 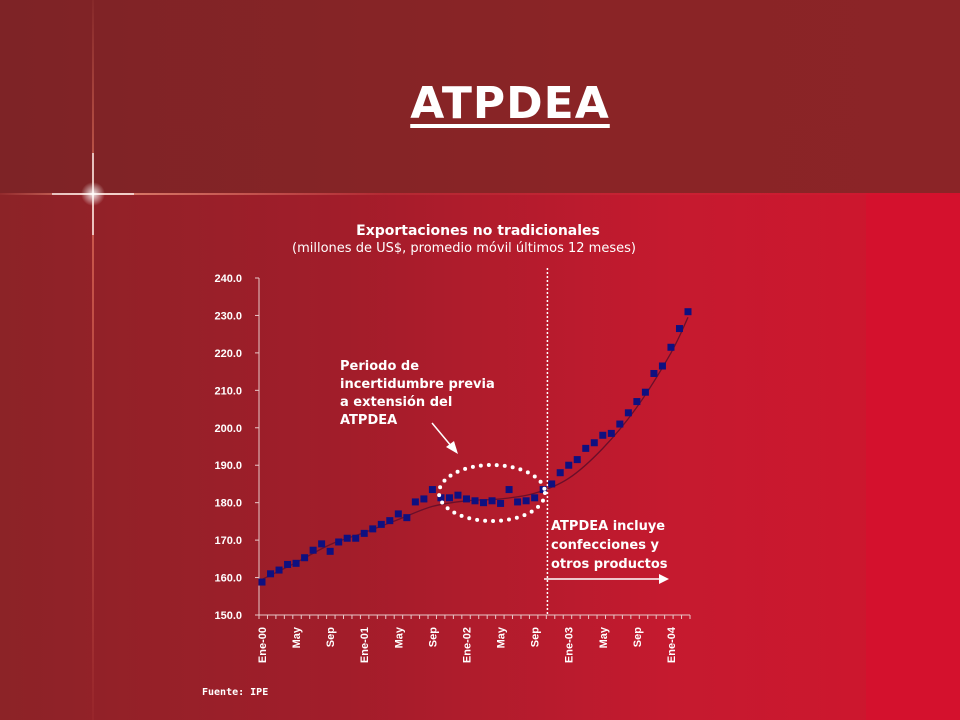 What do you see at coordinates (492, 493) in the screenshot?
I see `uncertainty-ellipse` at bounding box center [492, 493].